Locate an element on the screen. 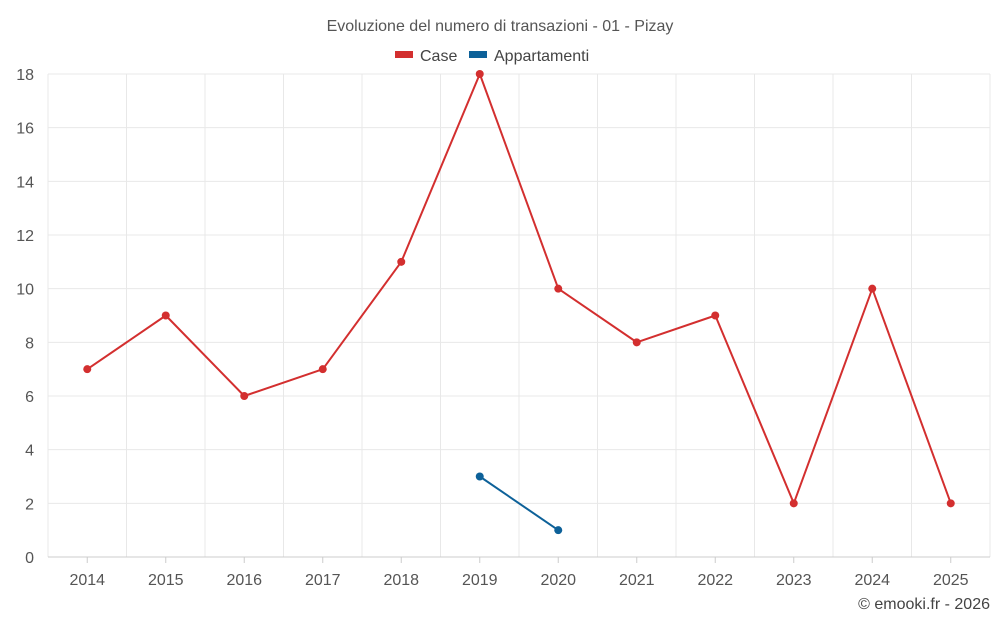 The image size is (1000, 625). x-tick-label: 2019 is located at coordinates (480, 580).